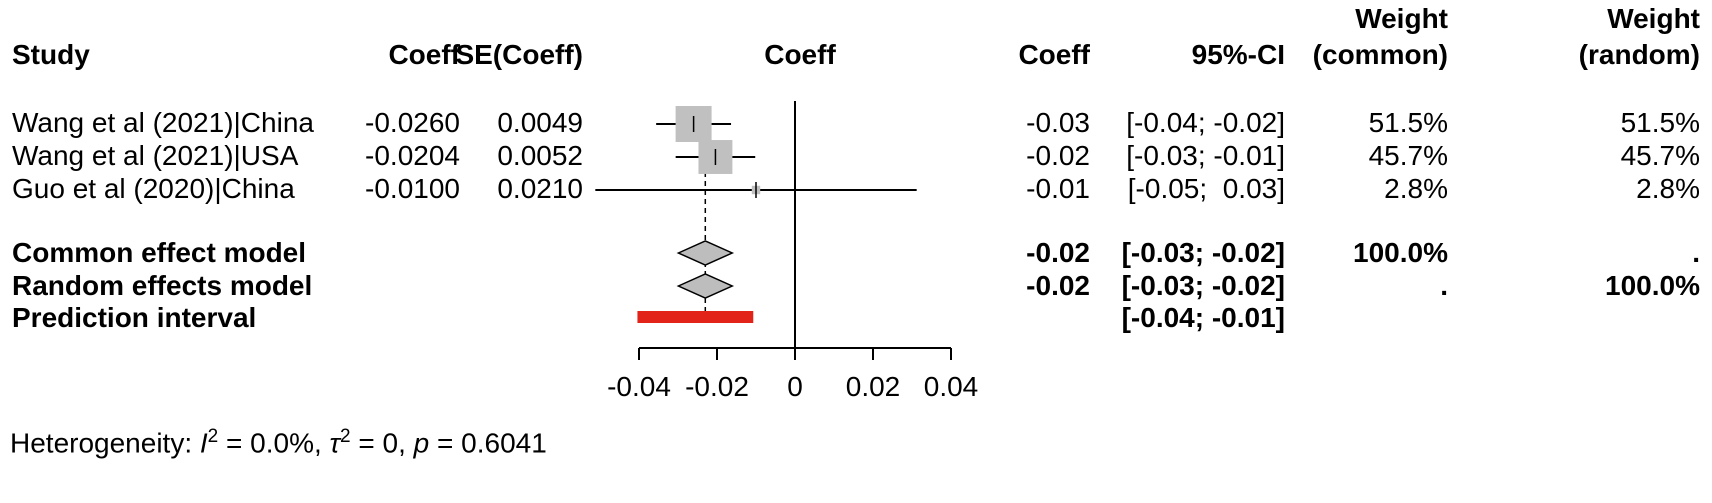 The width and height of the screenshot is (1712, 503). Describe the element at coordinates (873, 386) in the screenshot. I see `x-axis-tick-label: 0.02` at that location.